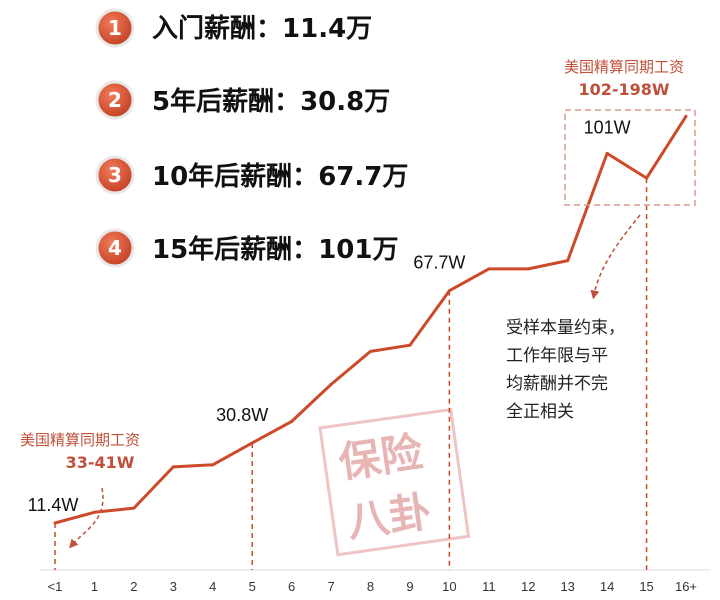 The width and height of the screenshot is (720, 600). Describe the element at coordinates (567, 586) in the screenshot. I see `x-tick-label: 13` at that location.